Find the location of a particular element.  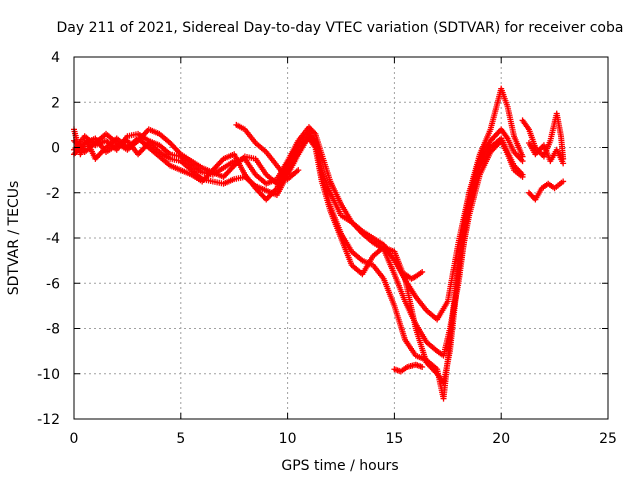

y-tick-label: -2 is located at coordinates (53, 194).